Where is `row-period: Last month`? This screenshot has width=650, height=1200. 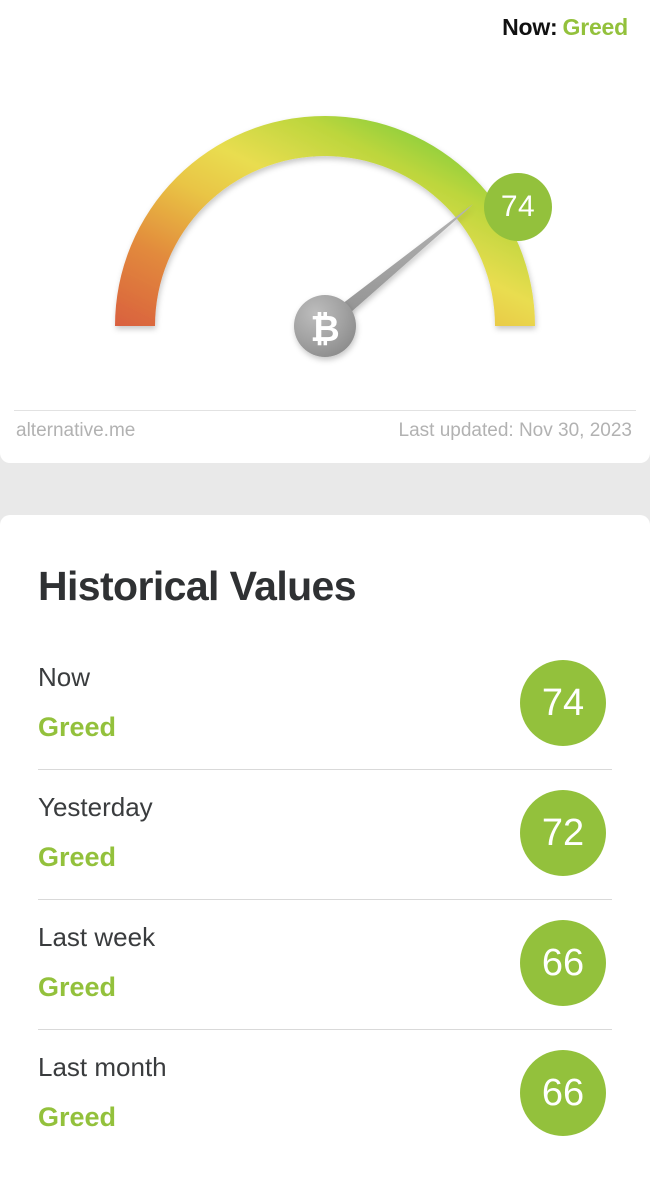
row-period: Last month is located at coordinates (102, 1067).